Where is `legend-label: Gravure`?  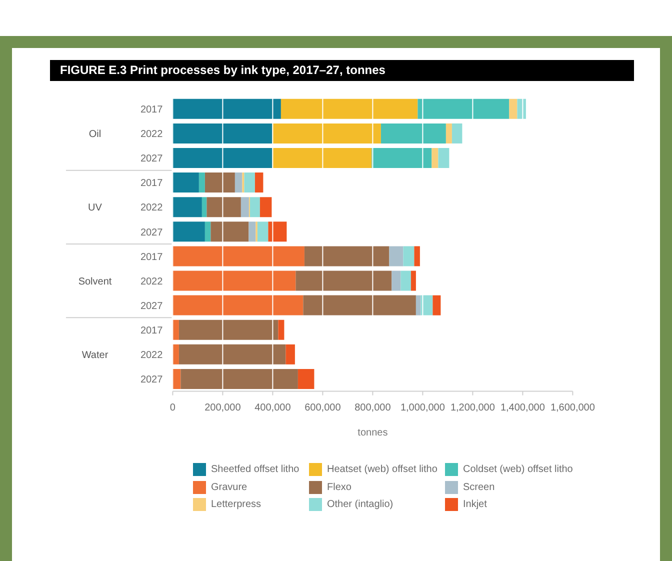 legend-label: Gravure is located at coordinates (229, 487).